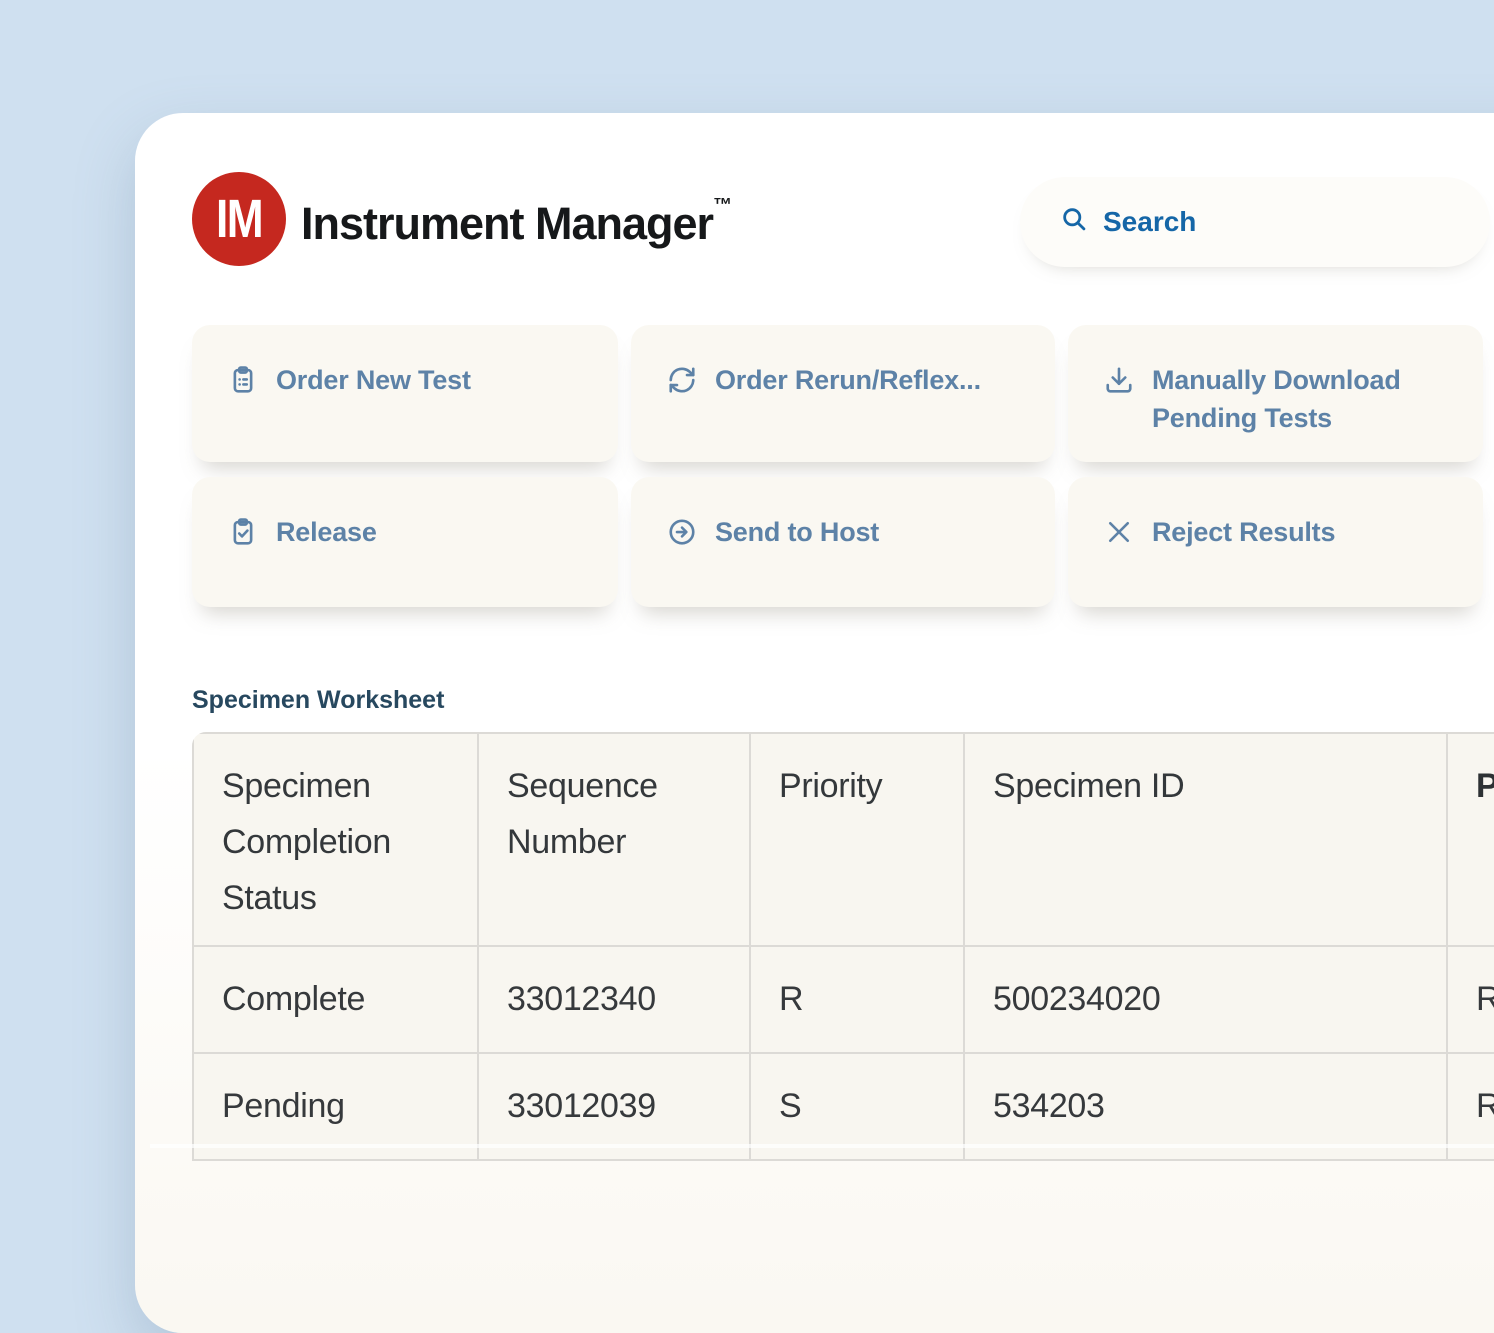 The width and height of the screenshot is (1494, 1333). What do you see at coordinates (326, 532) in the screenshot?
I see `action-label: Release` at bounding box center [326, 532].